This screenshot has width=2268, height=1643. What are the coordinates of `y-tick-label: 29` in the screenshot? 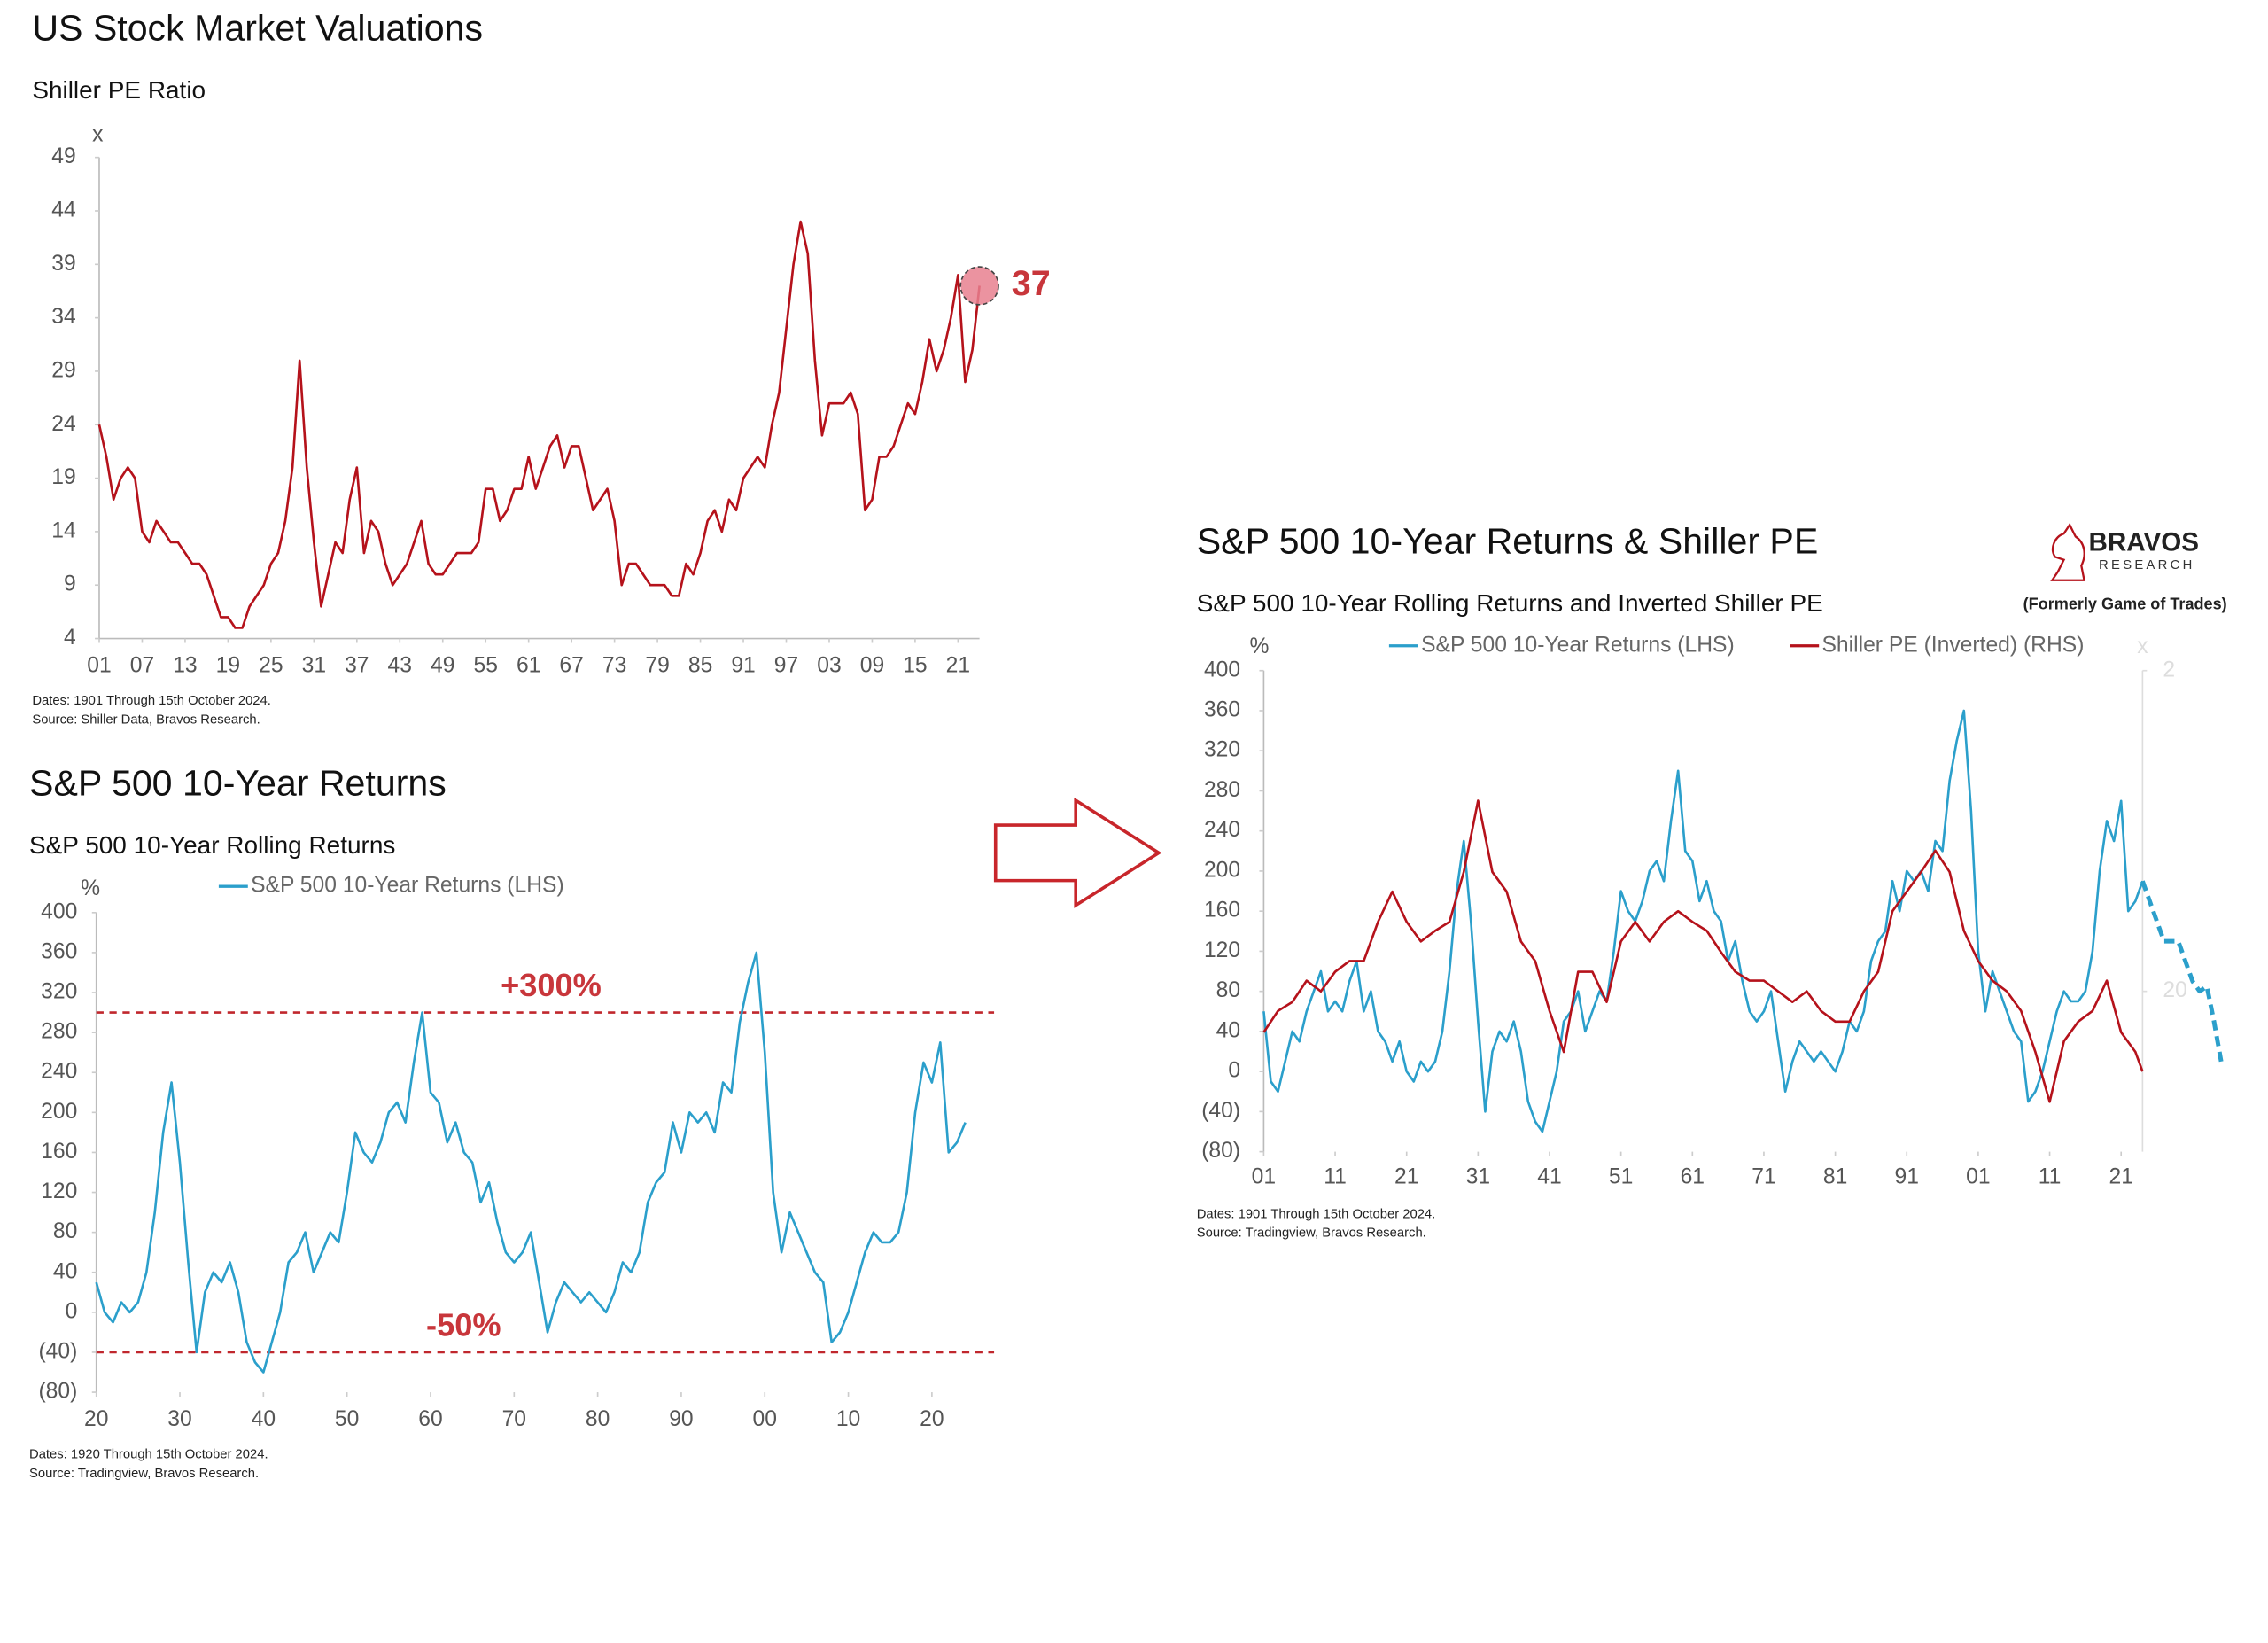 It's located at (63, 370).